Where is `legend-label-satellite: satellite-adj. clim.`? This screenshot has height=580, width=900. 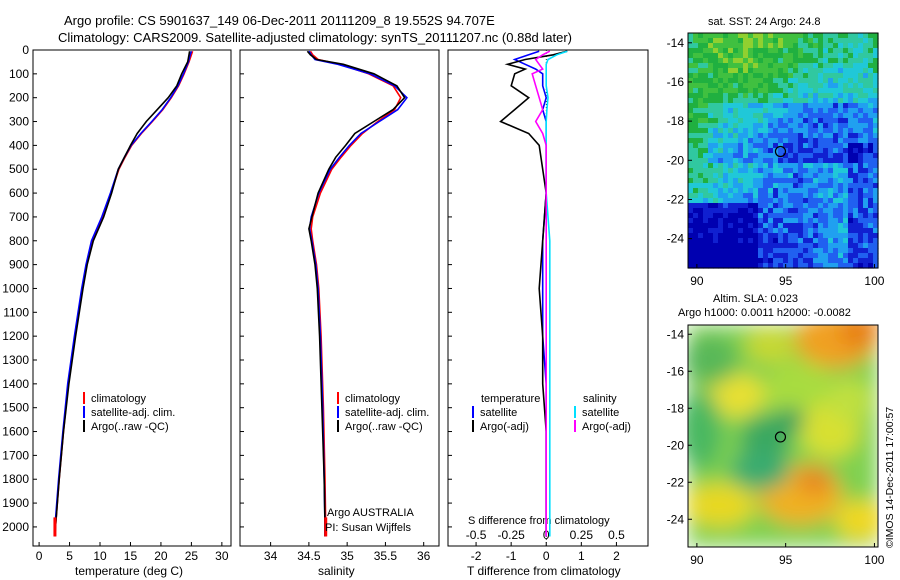
legend-label-satellite: satellite-adj. clim. is located at coordinates (387, 413).